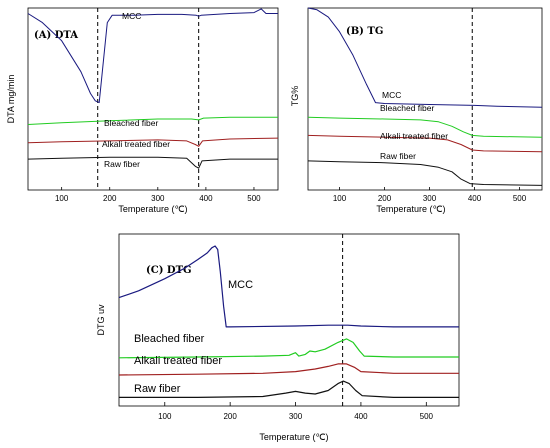 This screenshot has width=550, height=448. What do you see at coordinates (131, 16) in the screenshot?
I see `dta-series-label-mcc: MCC` at bounding box center [131, 16].